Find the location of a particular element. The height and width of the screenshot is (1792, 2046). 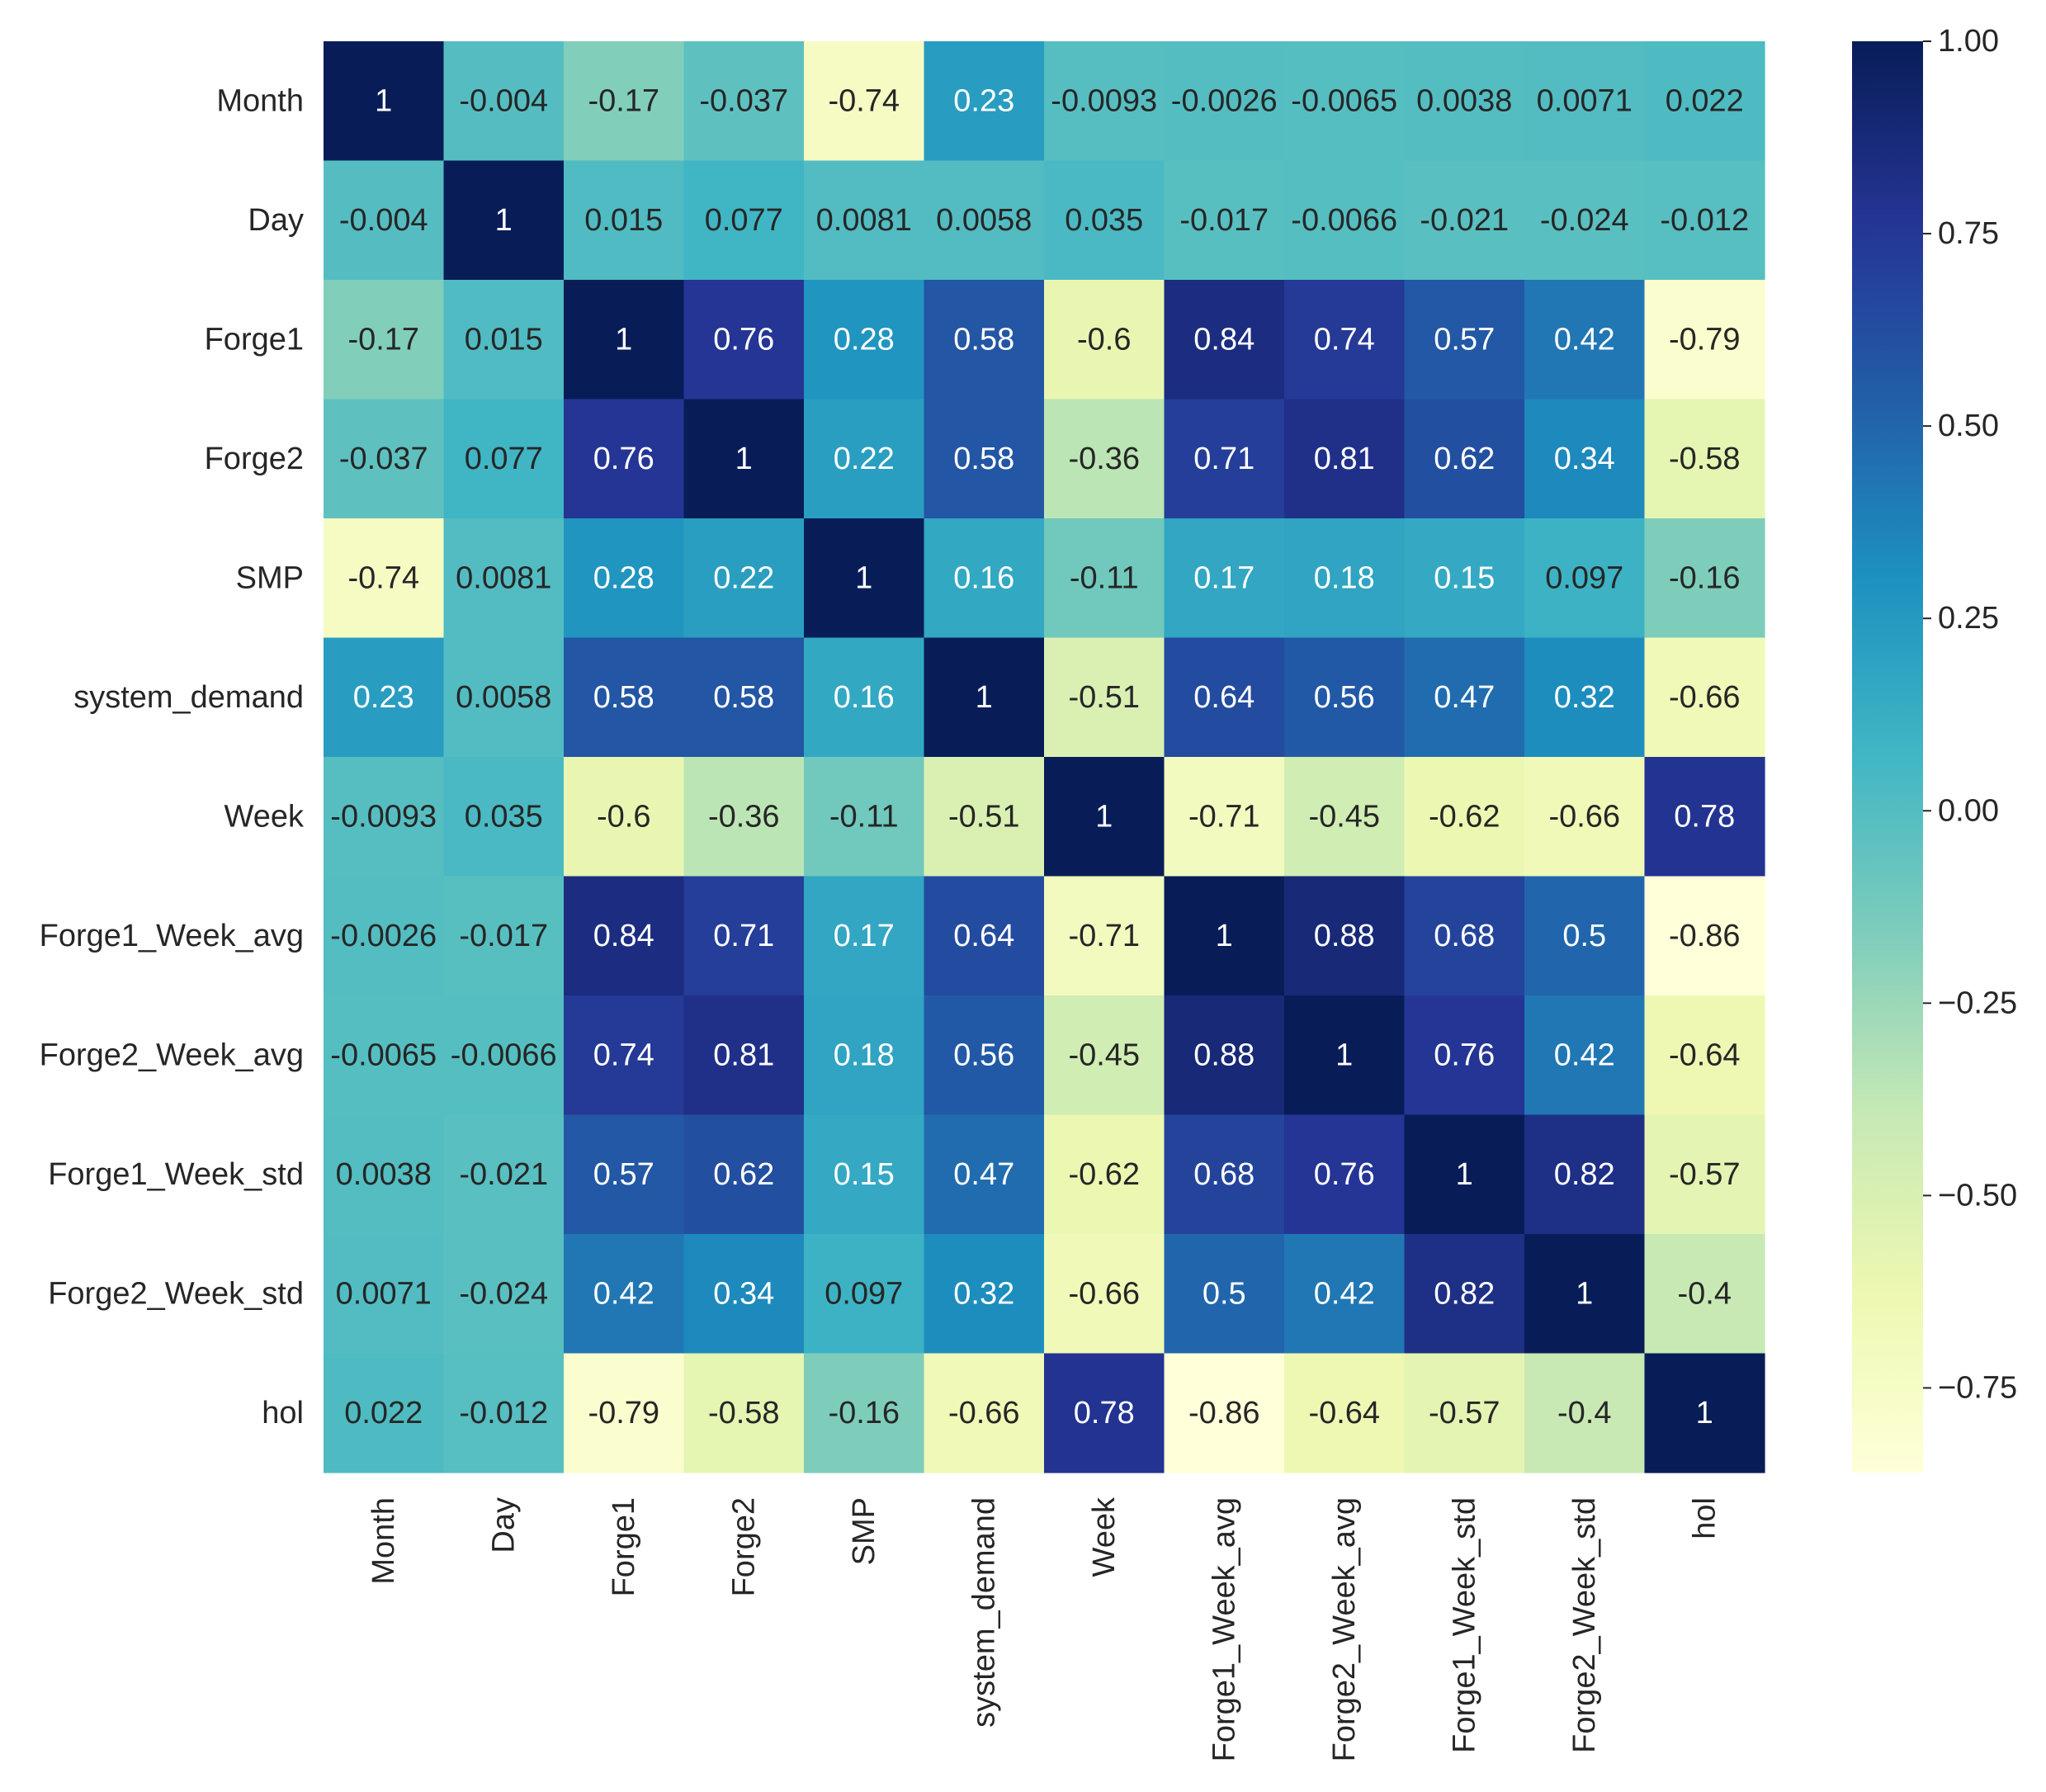

heatmap-cell-hol-Forge2_Week_avg is located at coordinates (1345, 1413).